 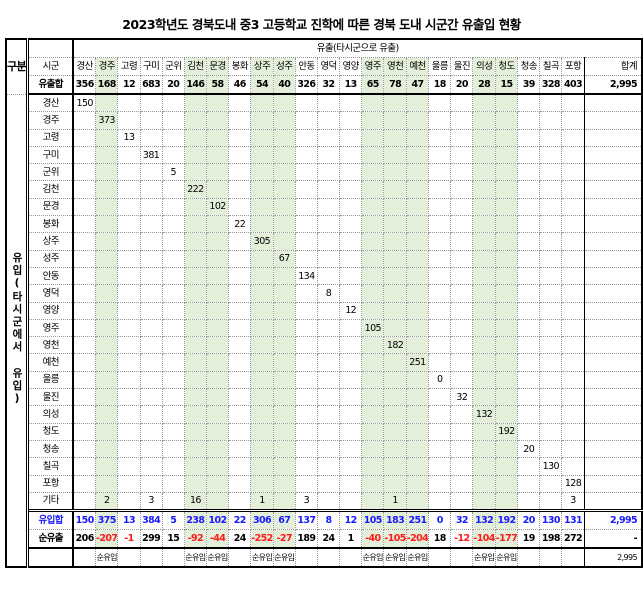 I want to click on outflow-total-cell: 39, so click(x=529, y=85).